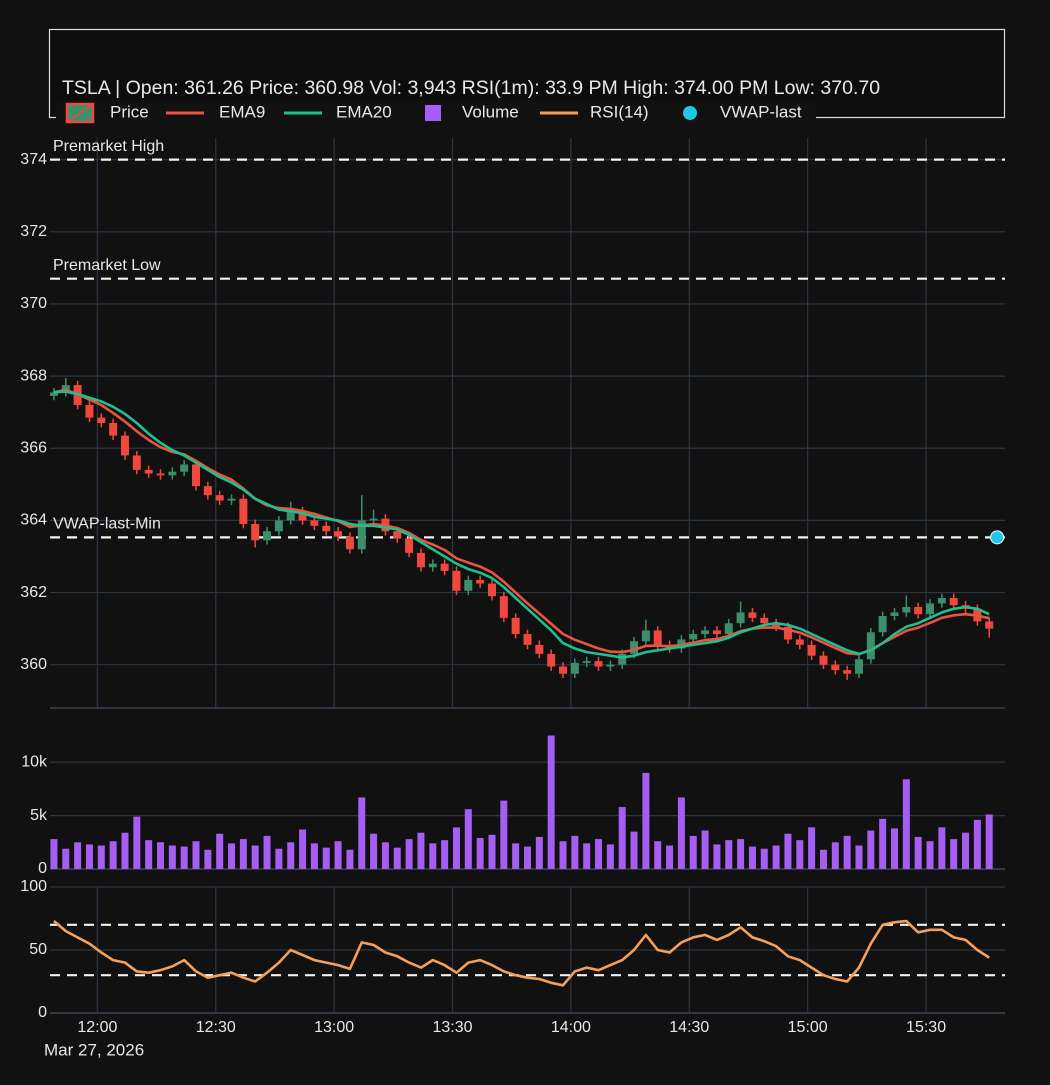  What do you see at coordinates (38, 949) in the screenshot?
I see `y-tick-label: 50` at bounding box center [38, 949].